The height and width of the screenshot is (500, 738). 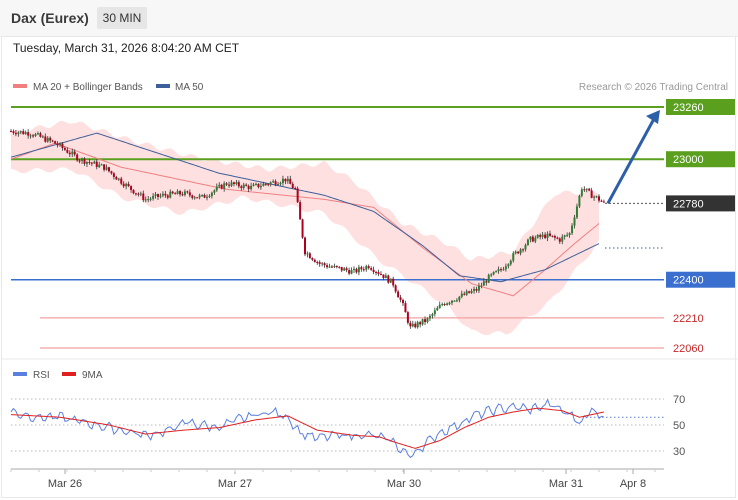 What do you see at coordinates (122, 18) in the screenshot?
I see `timeframe-badge: 30 MIN` at bounding box center [122, 18].